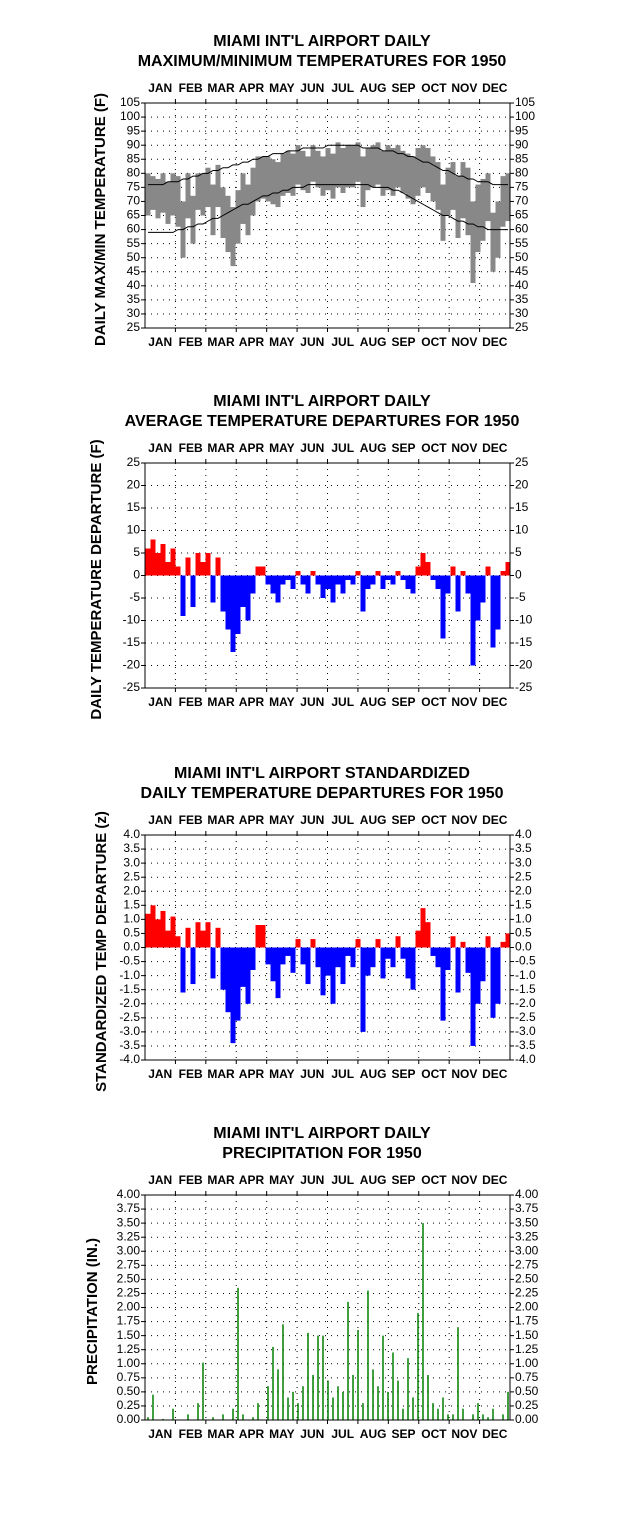 The height and width of the screenshot is (1530, 630). What do you see at coordinates (129, 1363) in the screenshot?
I see `y-tick-label: 1.00` at bounding box center [129, 1363].